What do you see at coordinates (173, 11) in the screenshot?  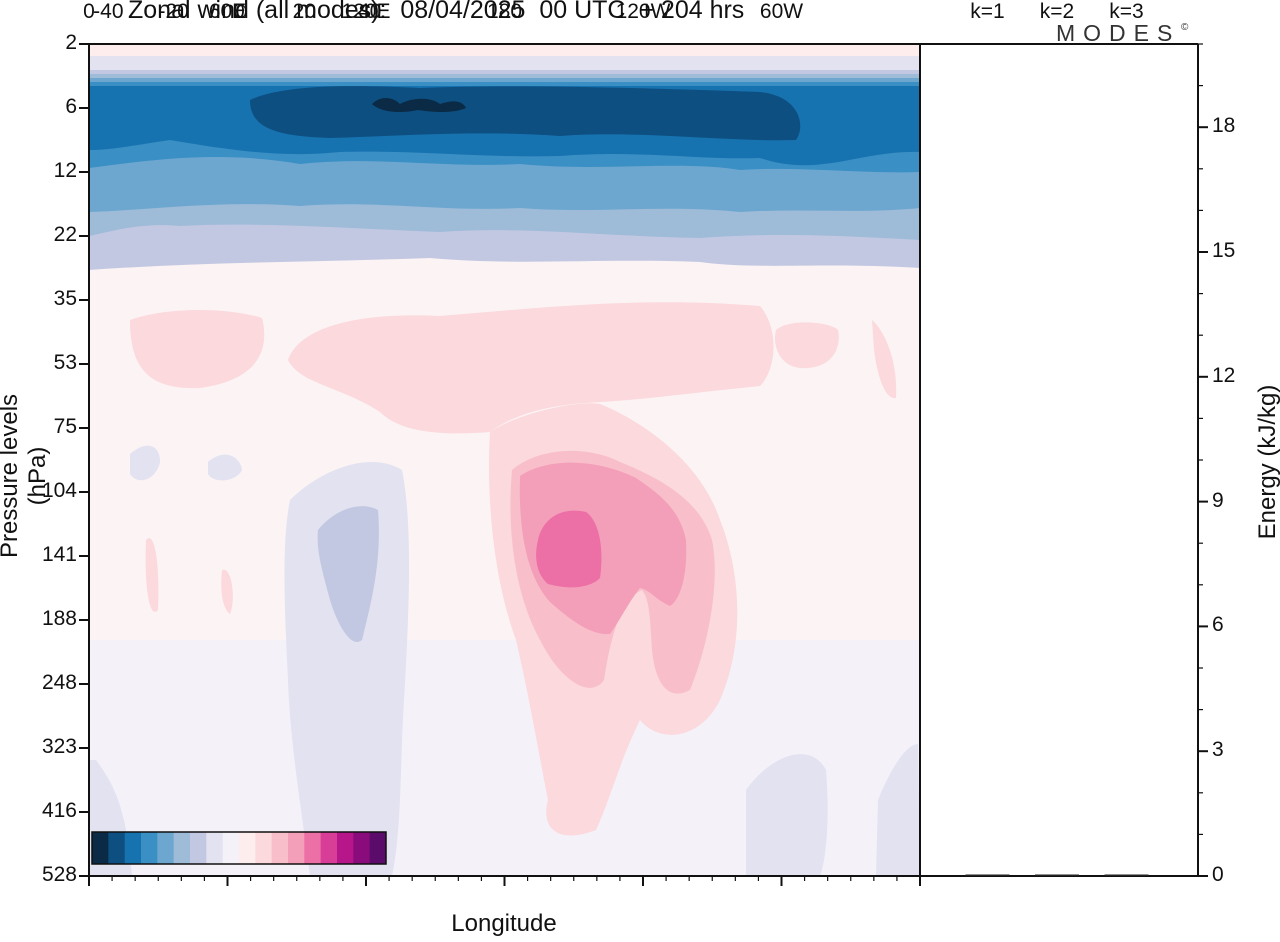 I see `colorbar-tick-label: -20` at bounding box center [173, 11].